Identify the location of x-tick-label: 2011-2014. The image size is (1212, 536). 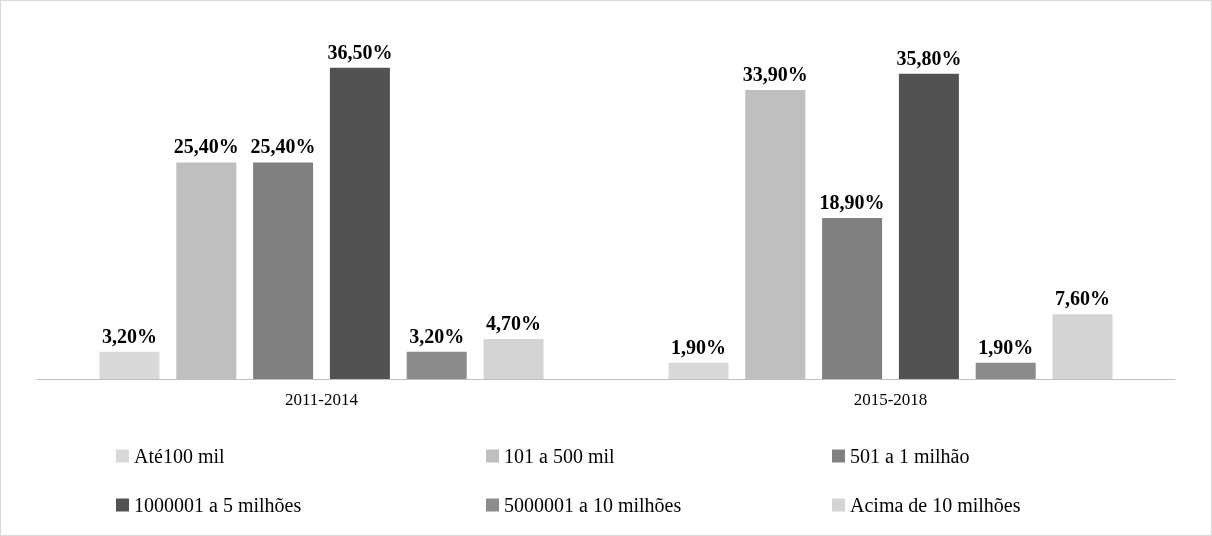
(321, 399).